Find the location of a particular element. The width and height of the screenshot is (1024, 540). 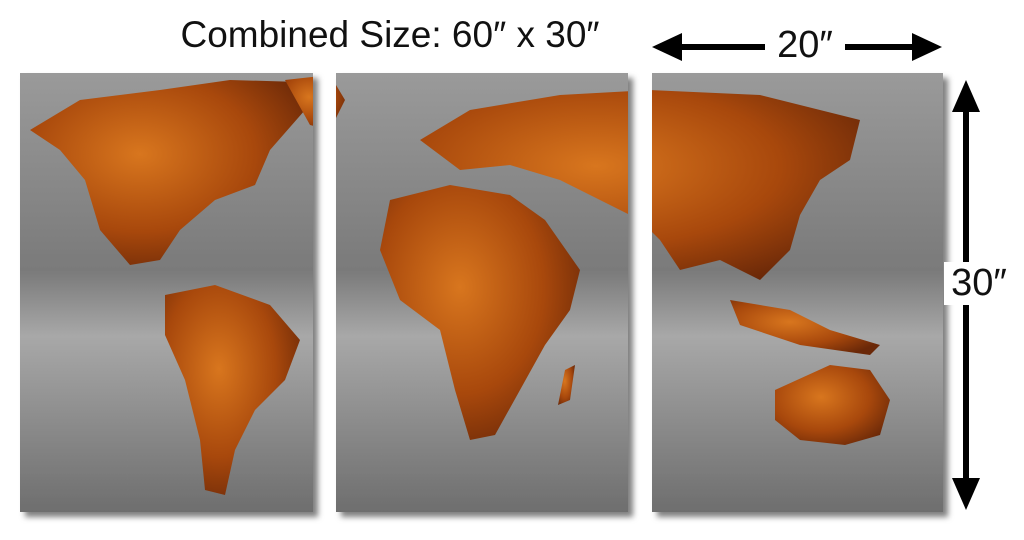

combined-size-title: Combined Size: 60″ x 30″ is located at coordinates (390, 34).